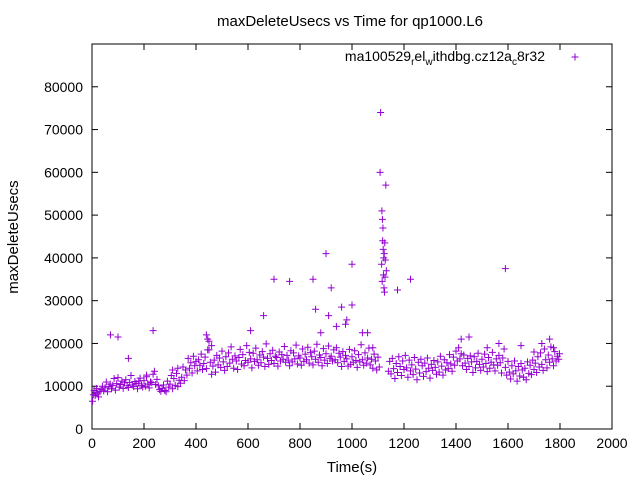 The image size is (640, 480). What do you see at coordinates (63, 343) in the screenshot?
I see `y-tick-label: 20000` at bounding box center [63, 343].